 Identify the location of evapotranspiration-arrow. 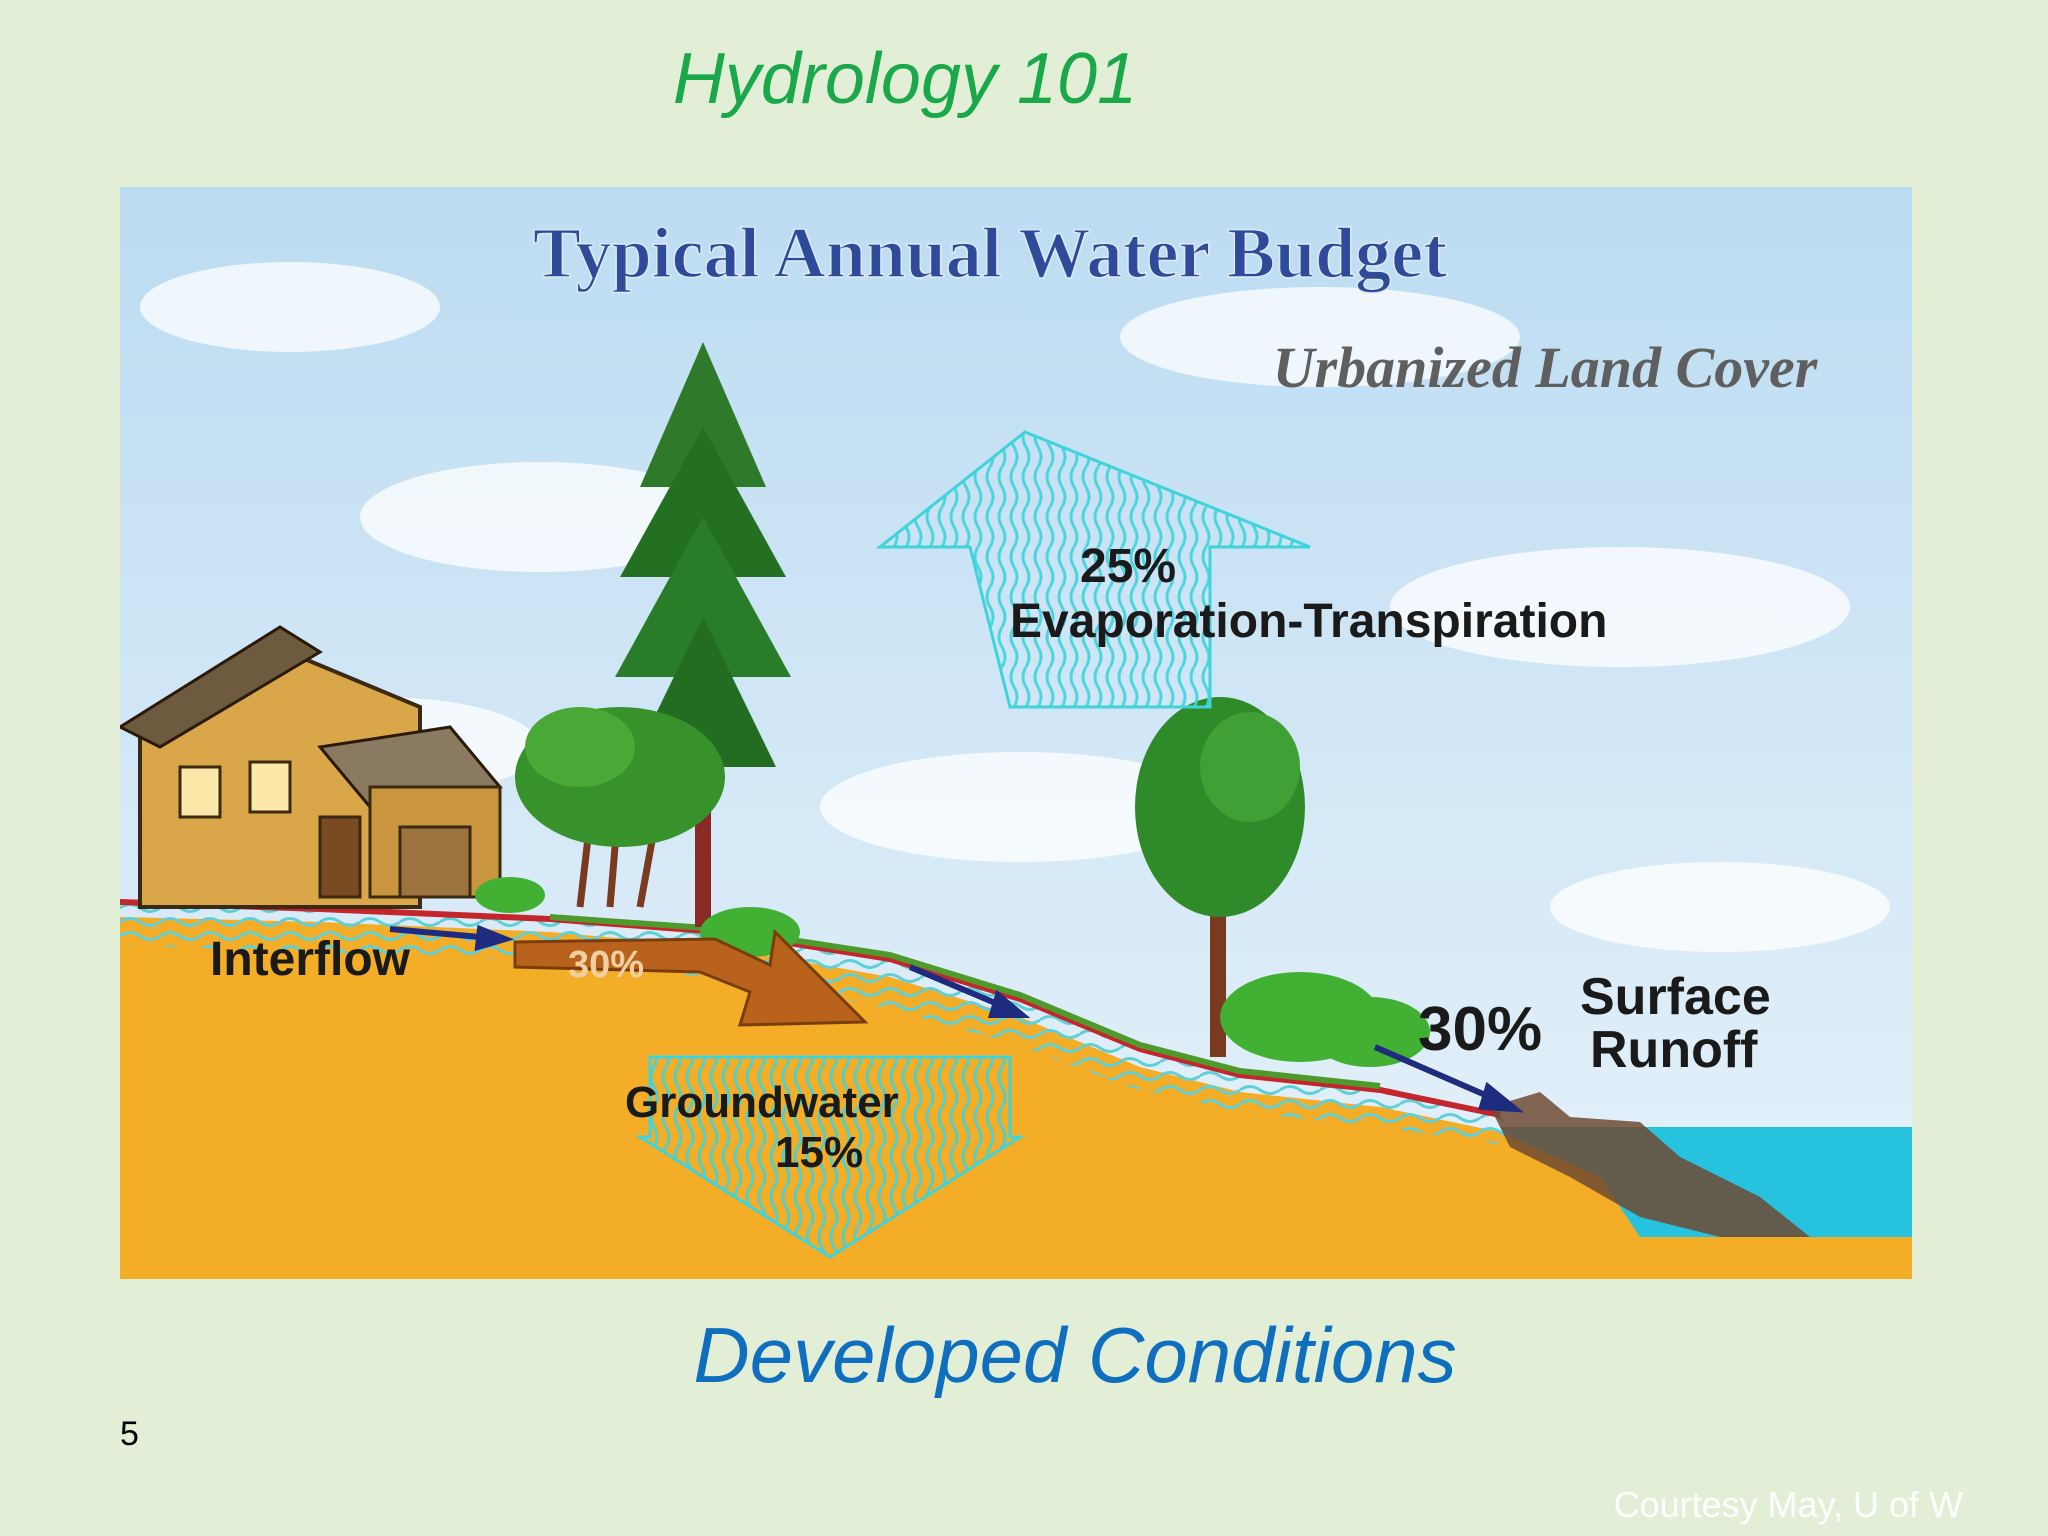
(1093, 569).